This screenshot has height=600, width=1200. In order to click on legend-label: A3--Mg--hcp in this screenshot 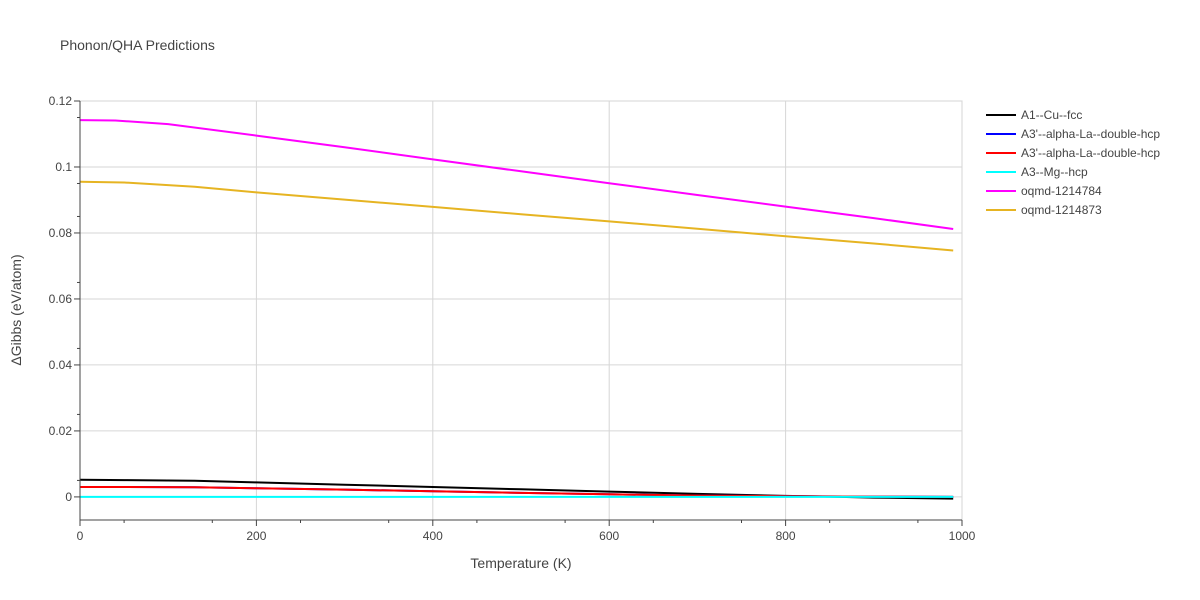, I will do `click(1054, 172)`.